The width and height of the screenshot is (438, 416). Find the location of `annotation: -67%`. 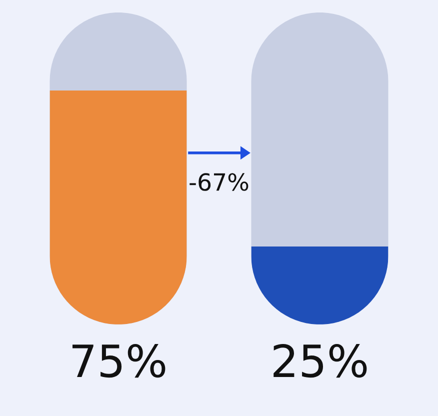

annotation: -67% is located at coordinates (219, 182).